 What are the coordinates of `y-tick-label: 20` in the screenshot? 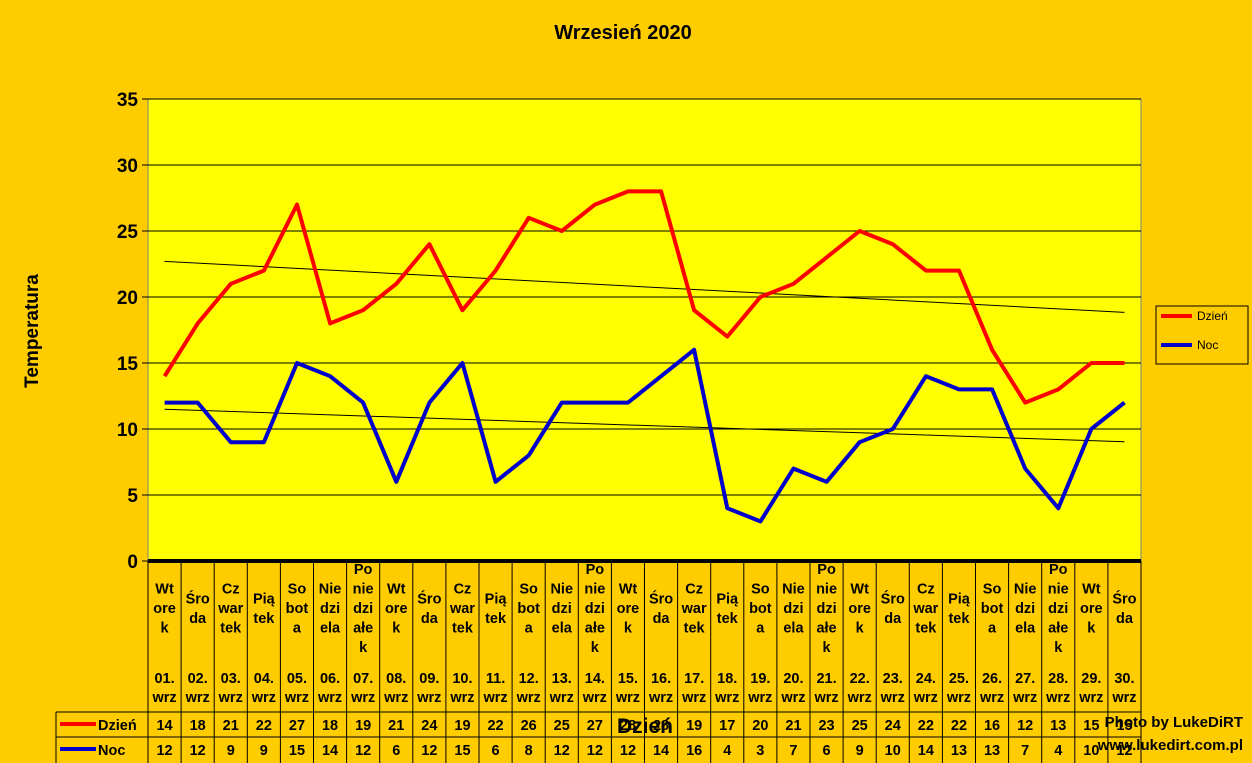 It's located at (127, 298).